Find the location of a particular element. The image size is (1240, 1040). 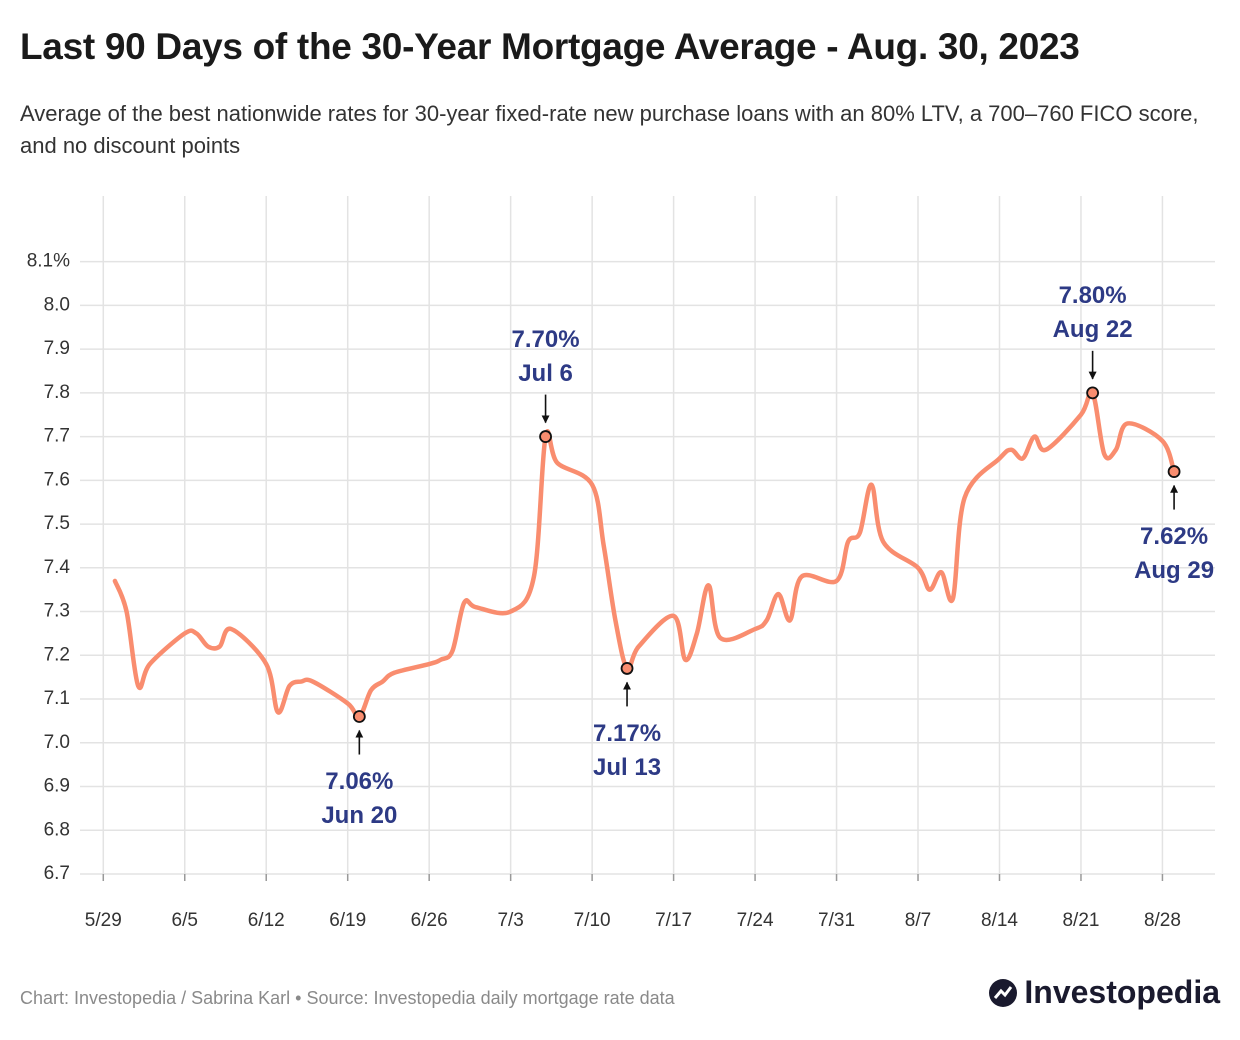

y-tick-label: 7.3 is located at coordinates (57, 611).